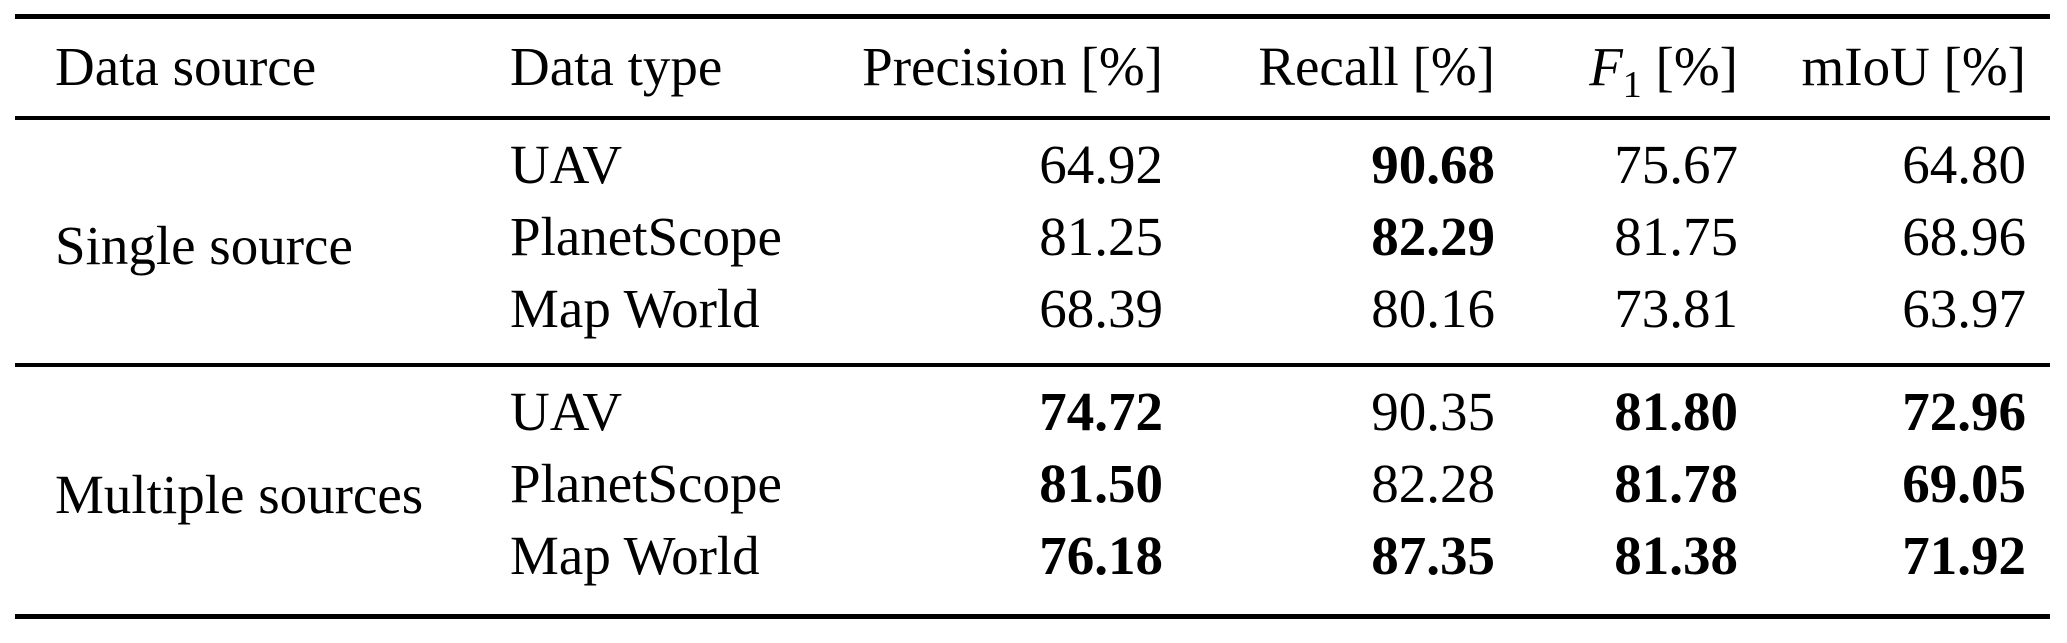 This screenshot has width=2067, height=643. I want to click on value-miou: 69.05, so click(1964, 483).